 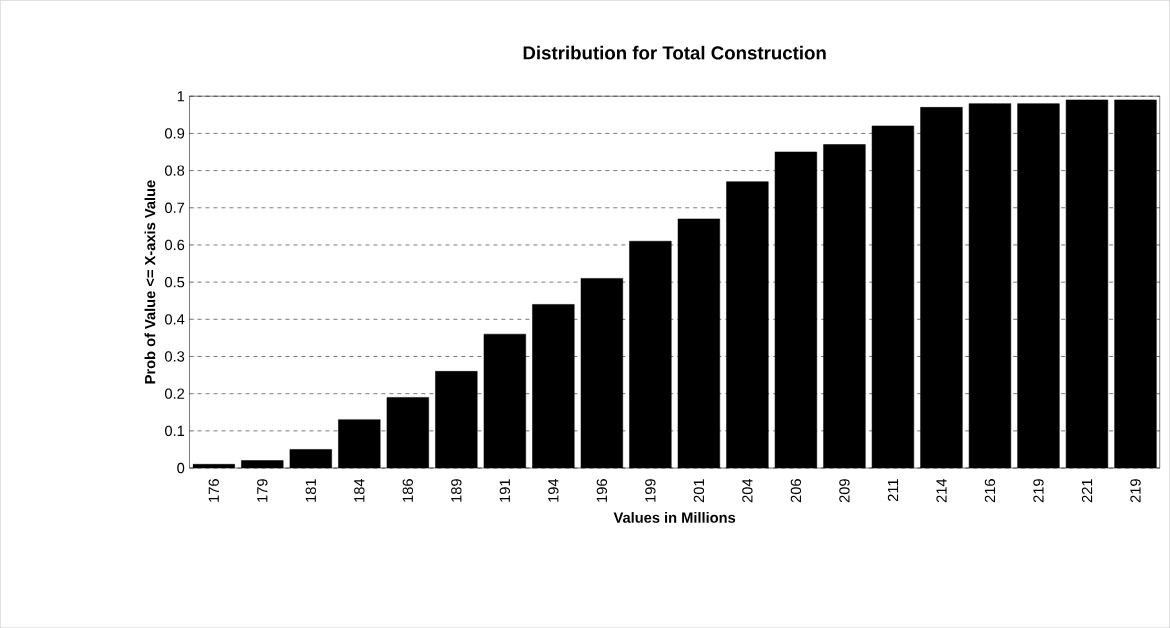 I want to click on y-tick-label: 0.8, so click(x=175, y=170).